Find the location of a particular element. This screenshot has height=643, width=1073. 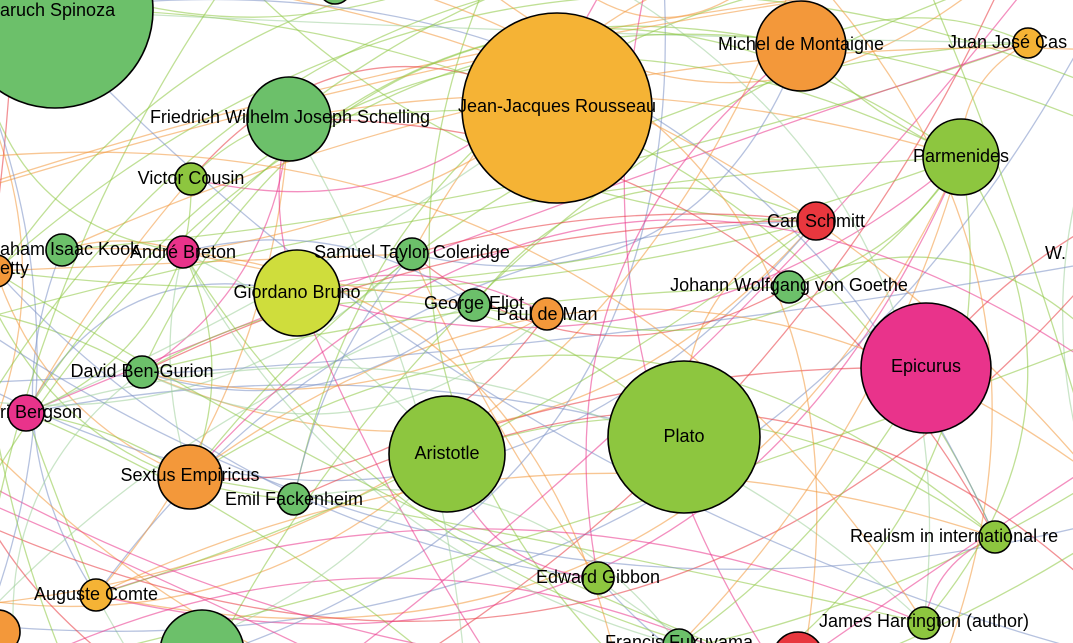

node-label: aham Isaac Kook is located at coordinates (70, 249).